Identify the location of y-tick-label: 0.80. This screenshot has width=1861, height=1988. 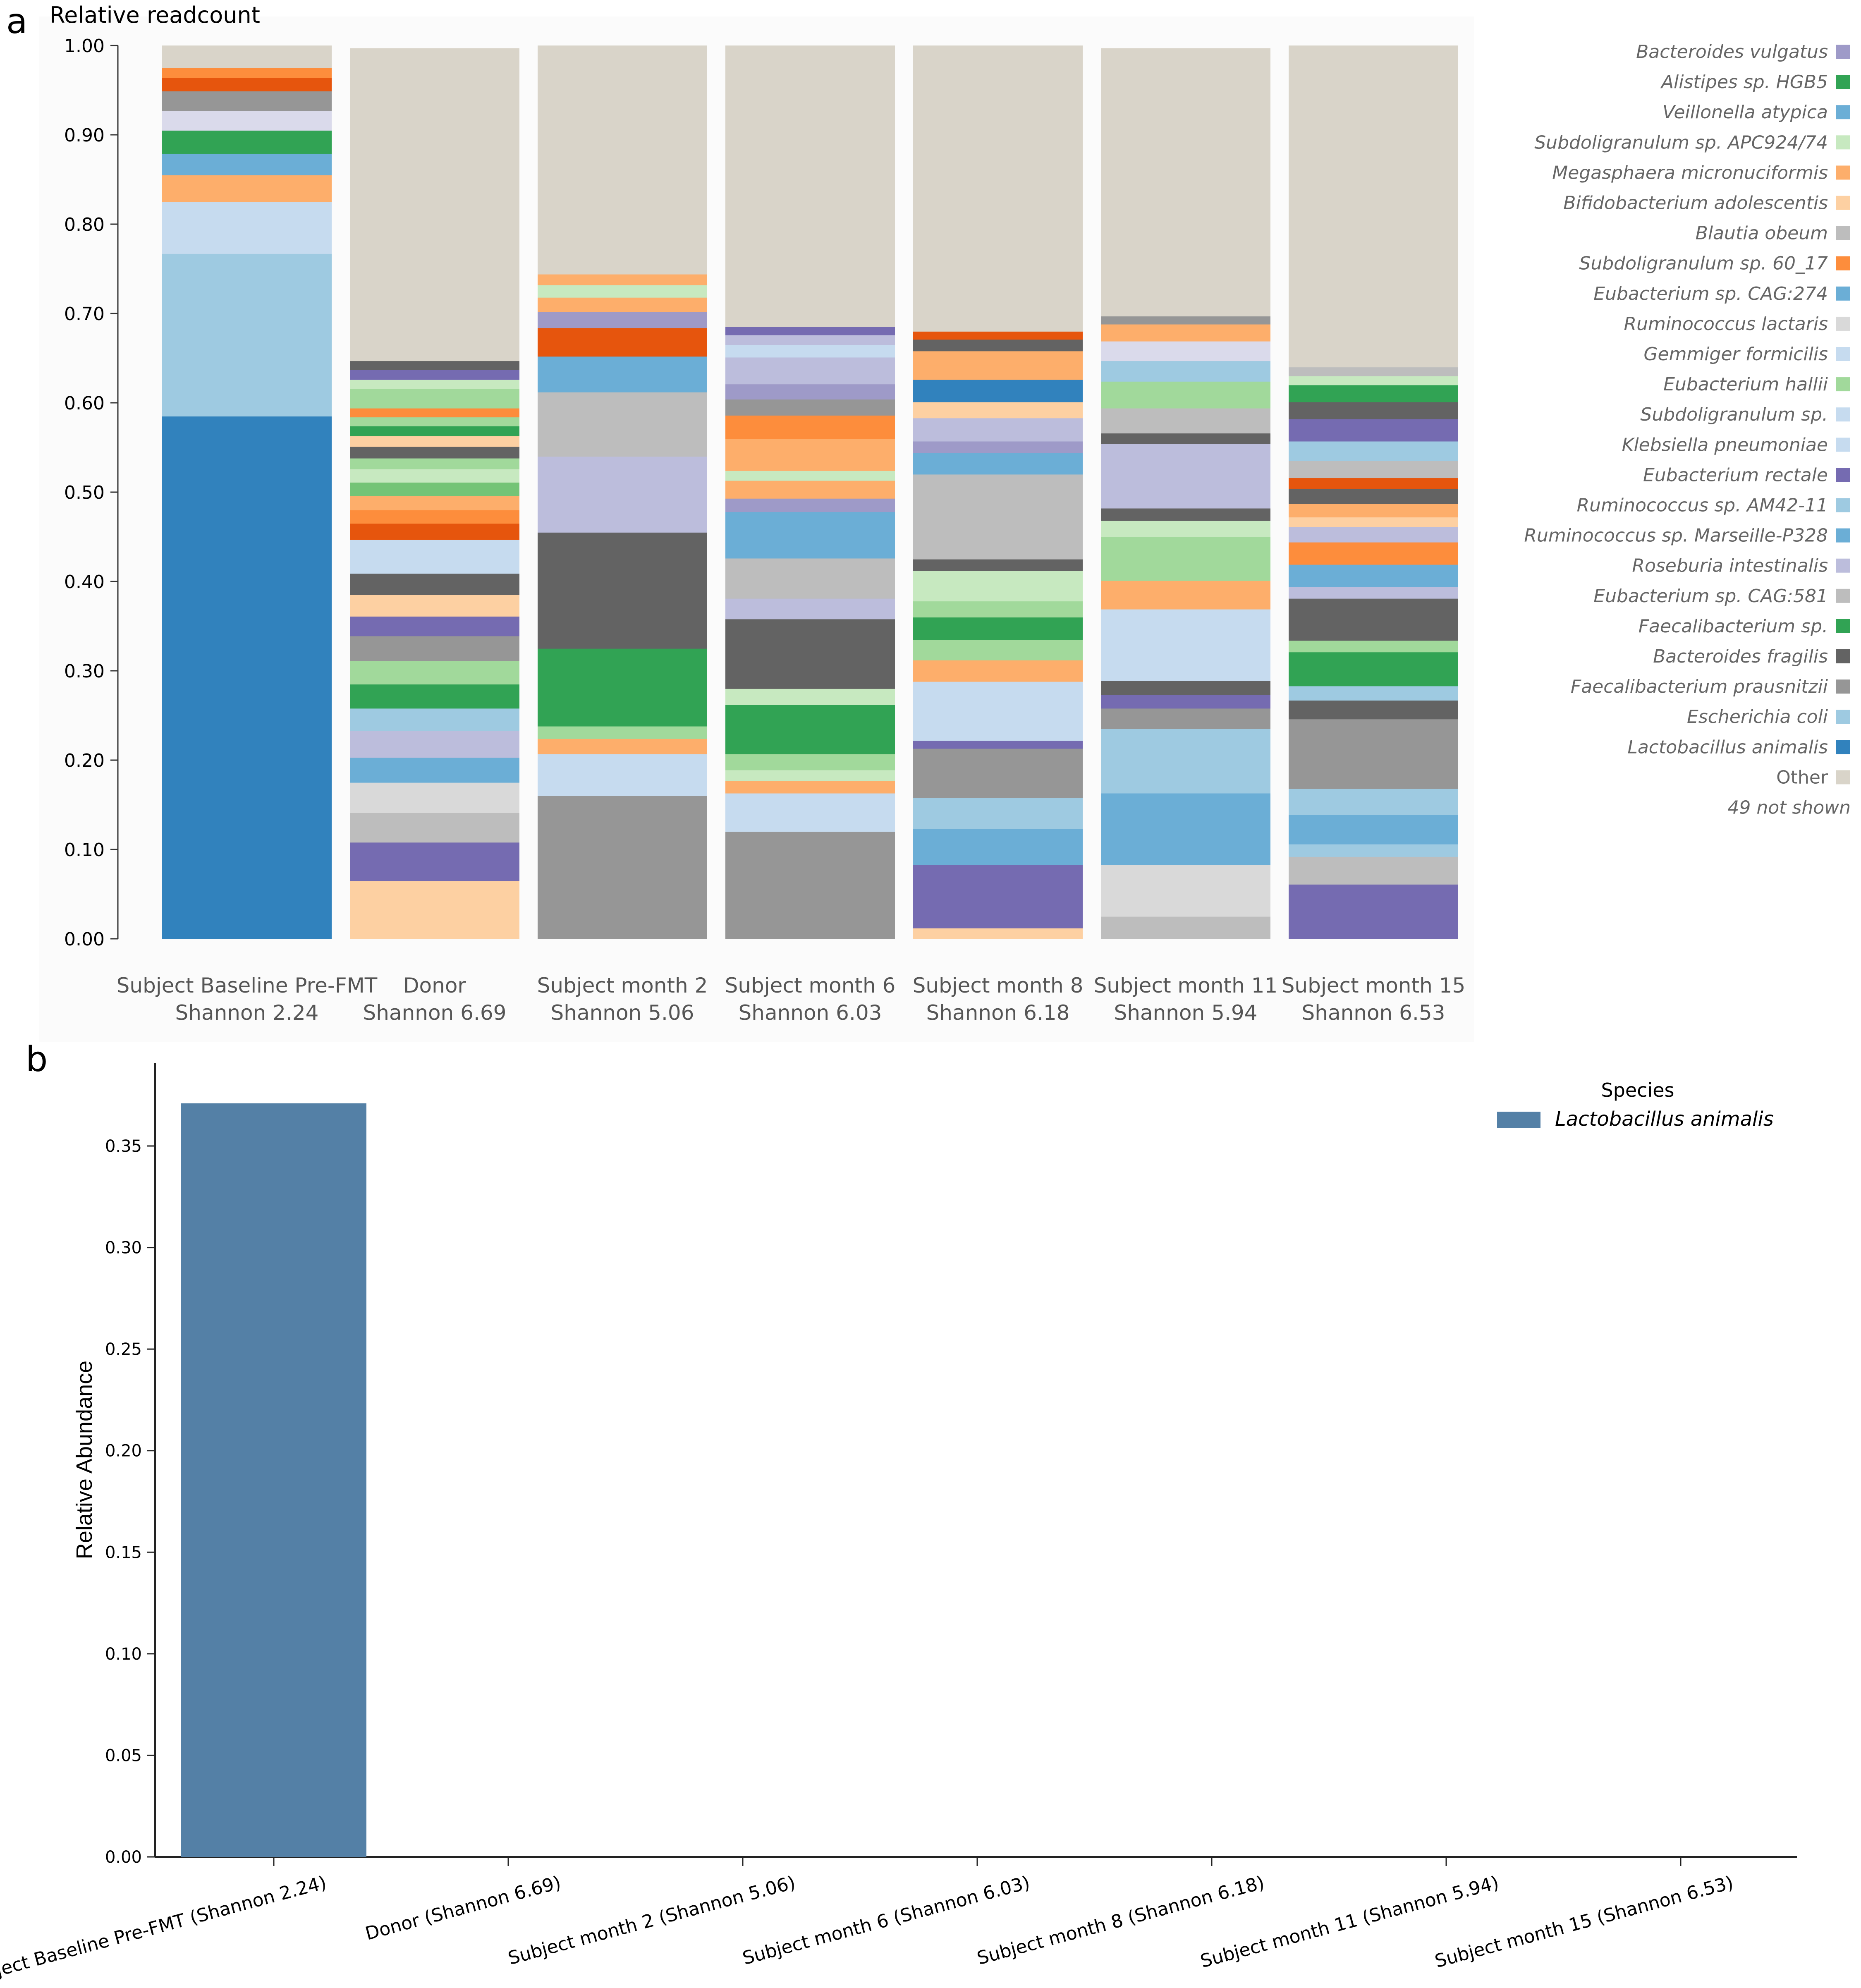
(84, 224).